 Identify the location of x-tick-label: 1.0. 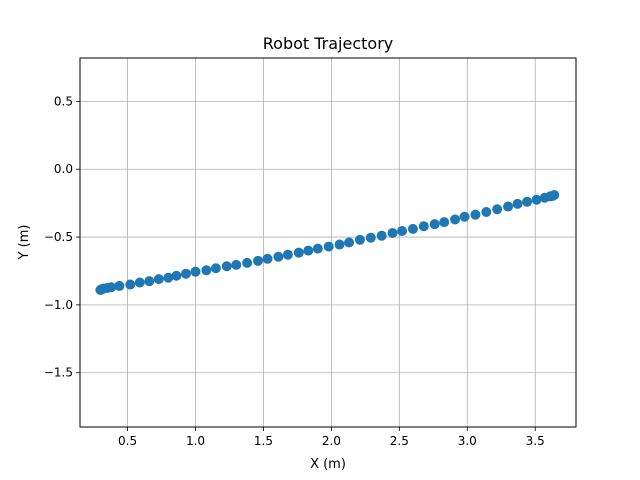
(195, 441).